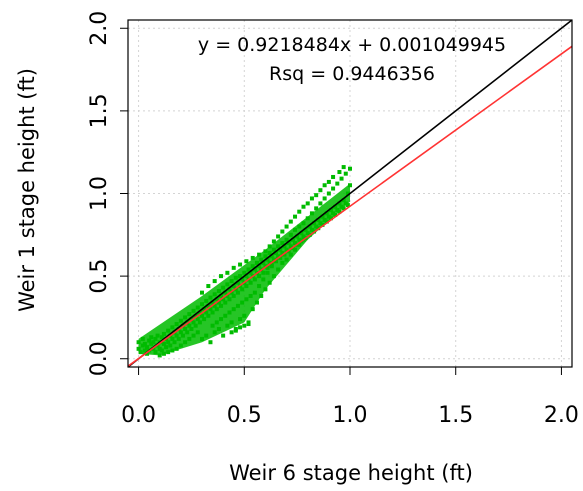 The width and height of the screenshot is (583, 491). I want to click on x-axis: 0.0 0.5 1.0 1.5 2.0, so click(350, 397).